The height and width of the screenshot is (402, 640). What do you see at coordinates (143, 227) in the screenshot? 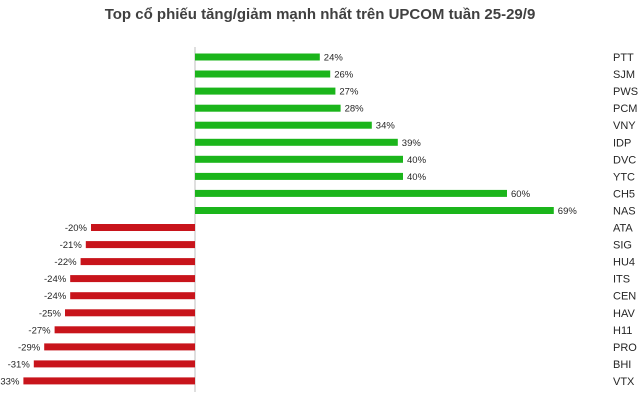
I see `bar-ata` at bounding box center [143, 227].